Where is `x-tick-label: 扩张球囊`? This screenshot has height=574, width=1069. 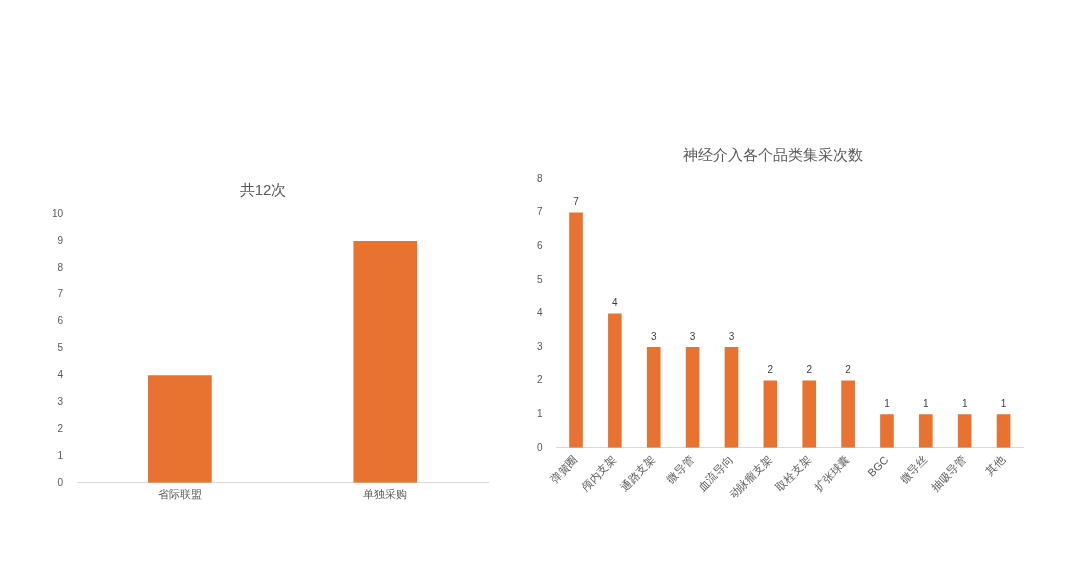 x-tick-label: 扩张球囊 is located at coordinates (832, 473).